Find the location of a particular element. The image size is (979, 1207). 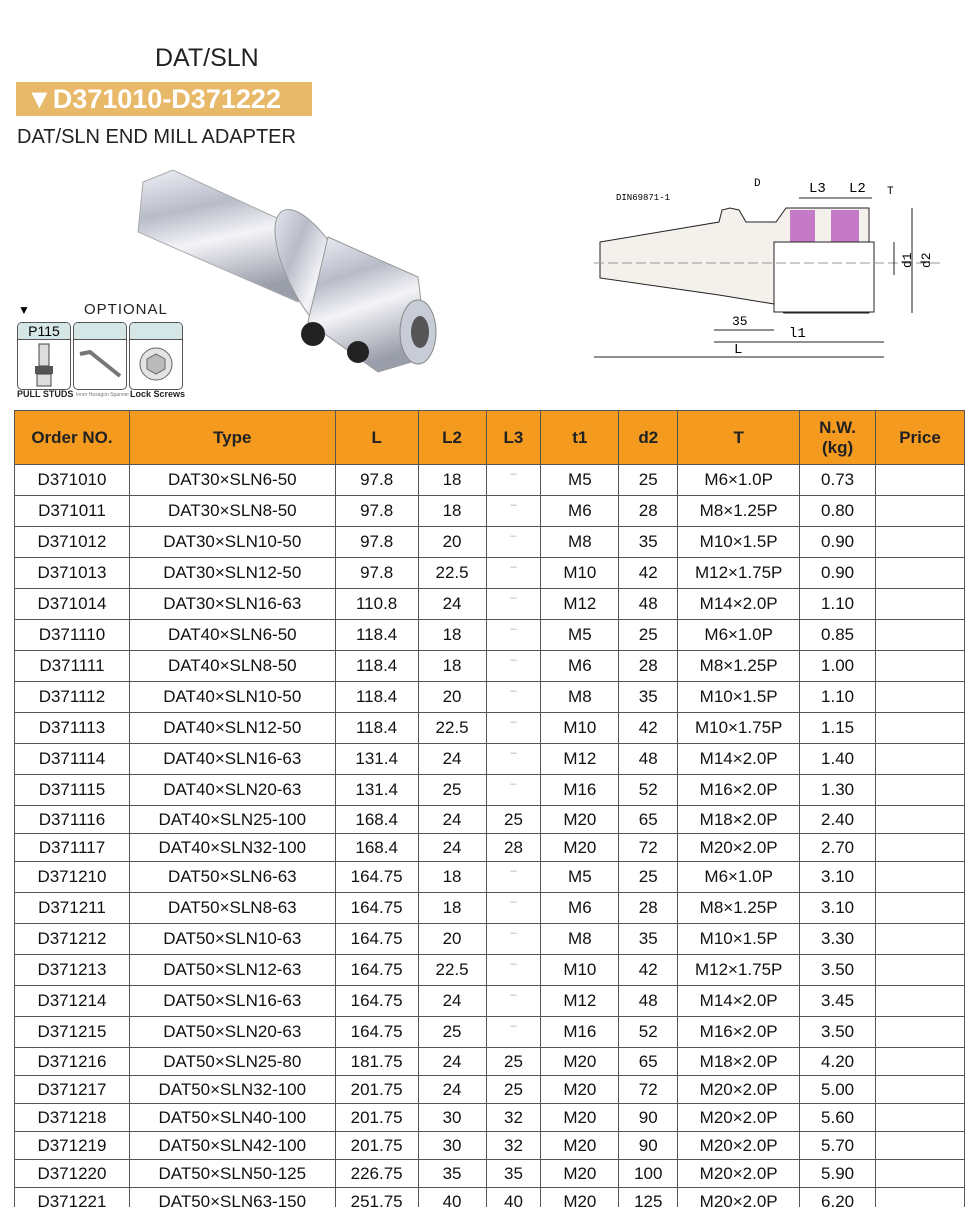

column-header: T is located at coordinates (739, 437).